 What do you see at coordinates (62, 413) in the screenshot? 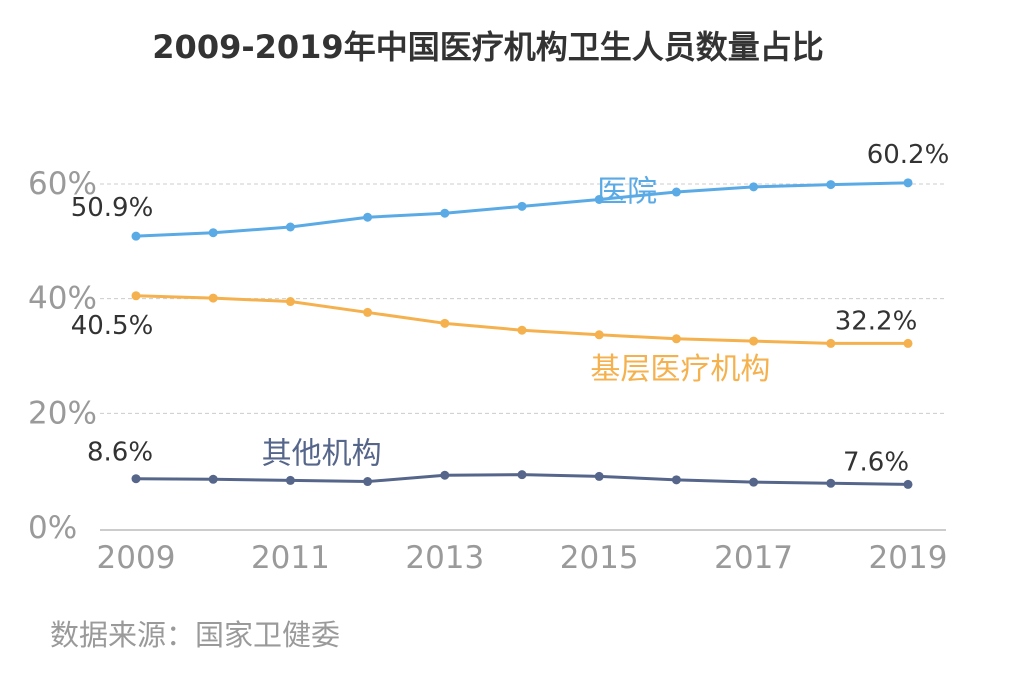
I see `y-tick-label: 20%` at bounding box center [62, 413].